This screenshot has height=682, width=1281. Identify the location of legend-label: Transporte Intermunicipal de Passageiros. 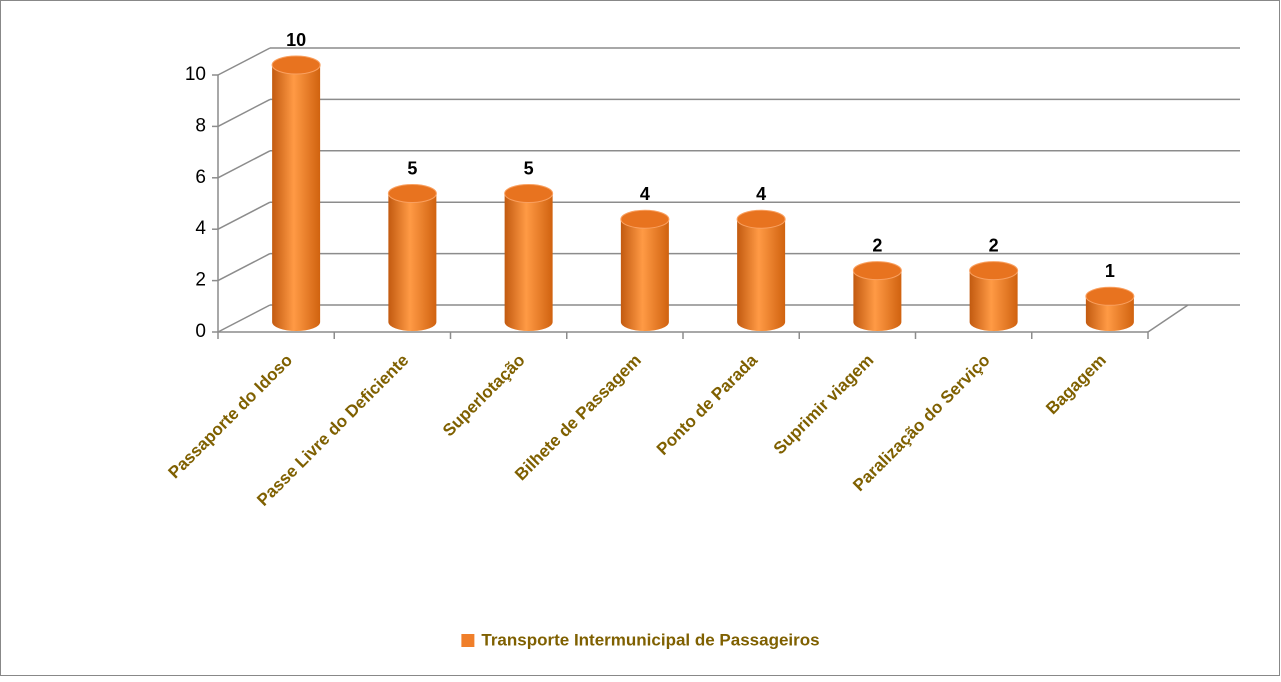
(650, 639).